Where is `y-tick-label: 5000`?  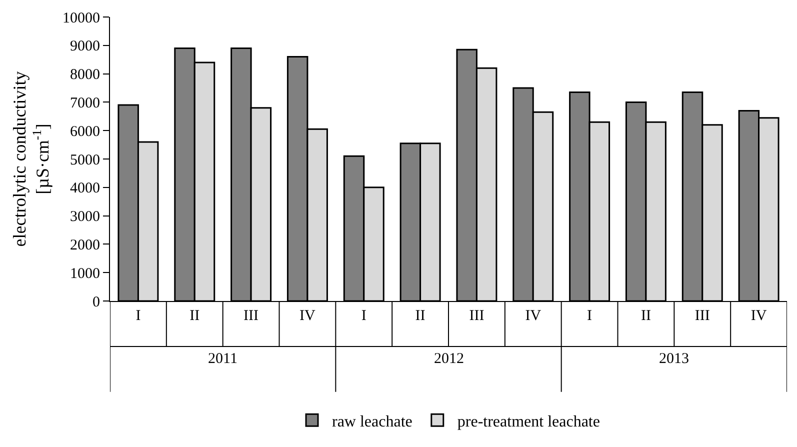 y-tick-label: 5000 is located at coordinates (85, 160).